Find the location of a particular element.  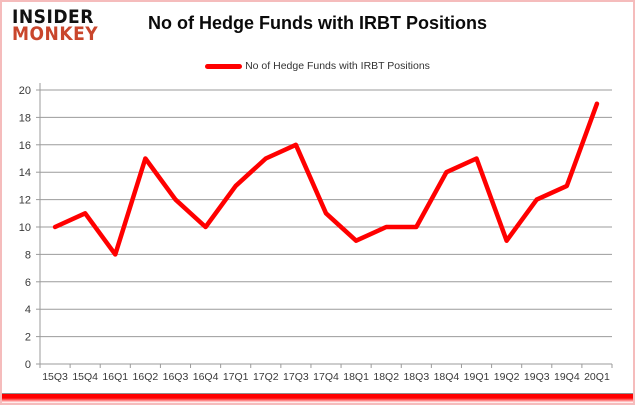

svg-text: 18Q3 is located at coordinates (416, 377).